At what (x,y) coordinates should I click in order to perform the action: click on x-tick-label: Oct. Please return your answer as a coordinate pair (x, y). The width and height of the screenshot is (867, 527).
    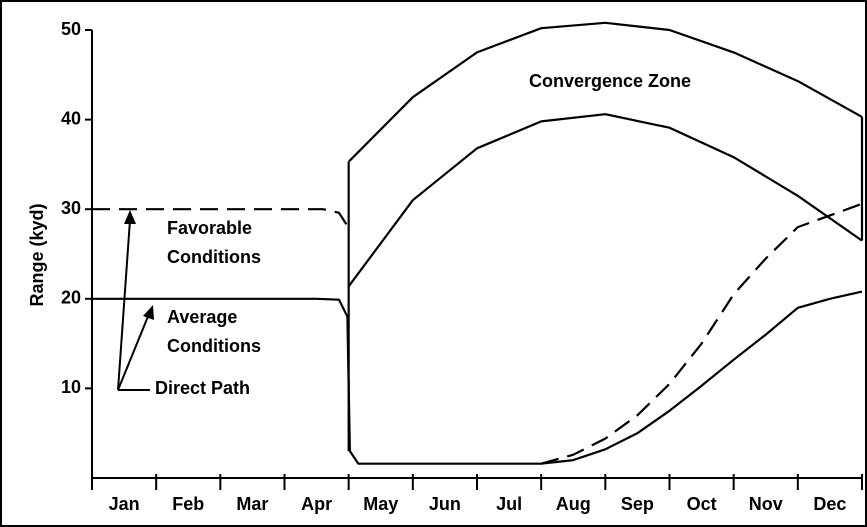
    Looking at the image, I should click on (702, 504).